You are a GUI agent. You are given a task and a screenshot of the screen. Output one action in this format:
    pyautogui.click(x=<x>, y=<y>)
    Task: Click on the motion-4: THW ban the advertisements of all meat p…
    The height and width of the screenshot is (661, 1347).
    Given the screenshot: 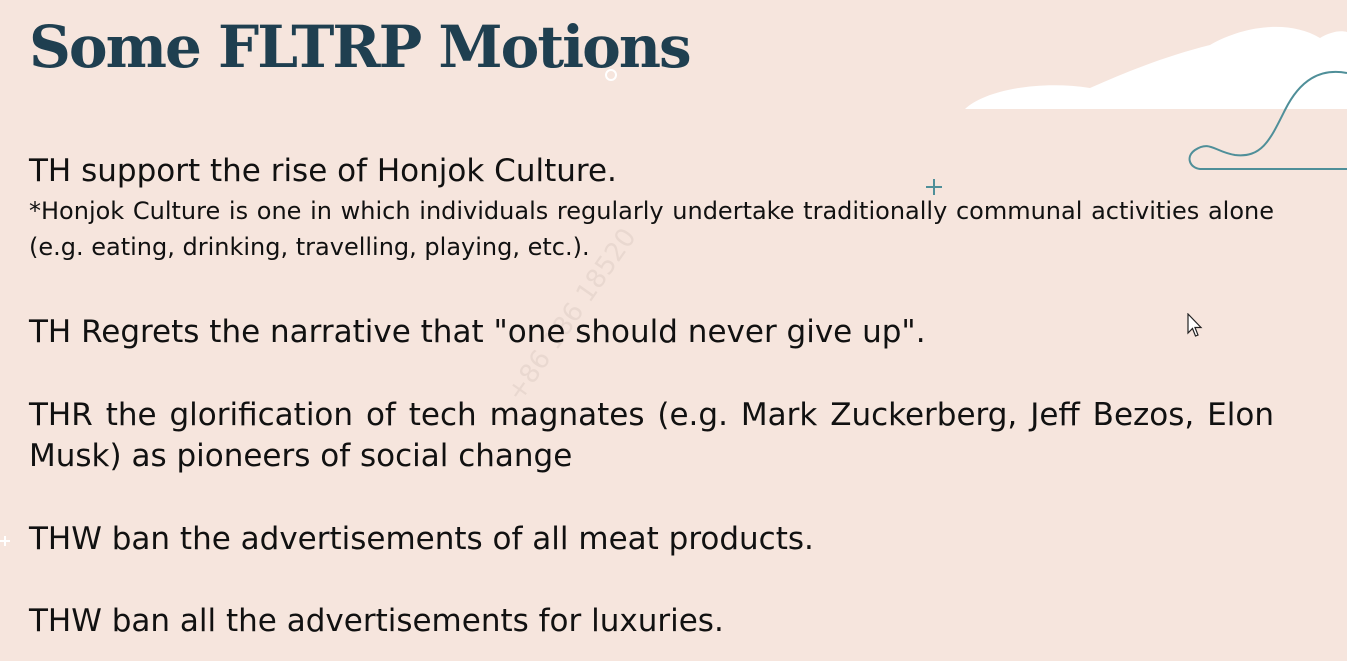 What is the action you would take?
    pyautogui.click(x=421, y=539)
    